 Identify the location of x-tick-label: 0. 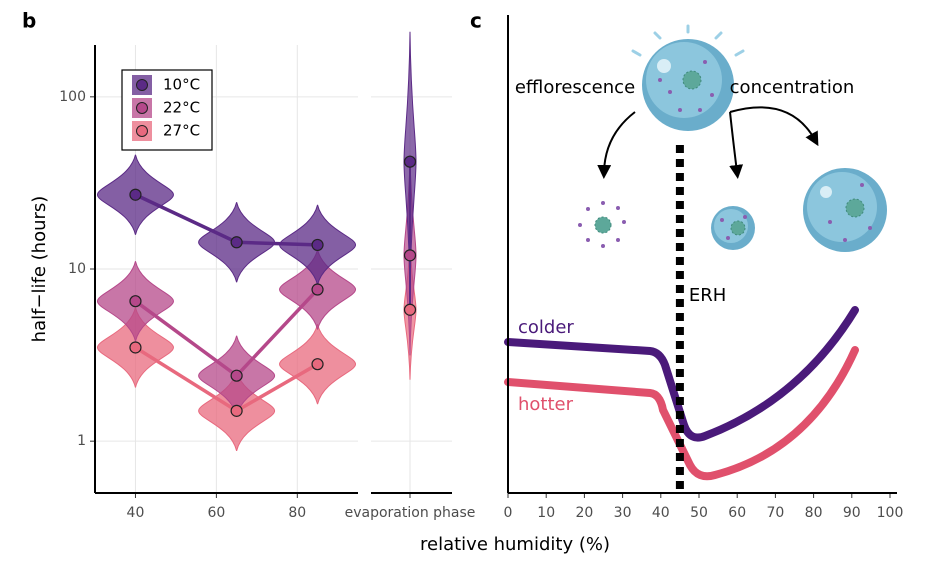
(508, 513).